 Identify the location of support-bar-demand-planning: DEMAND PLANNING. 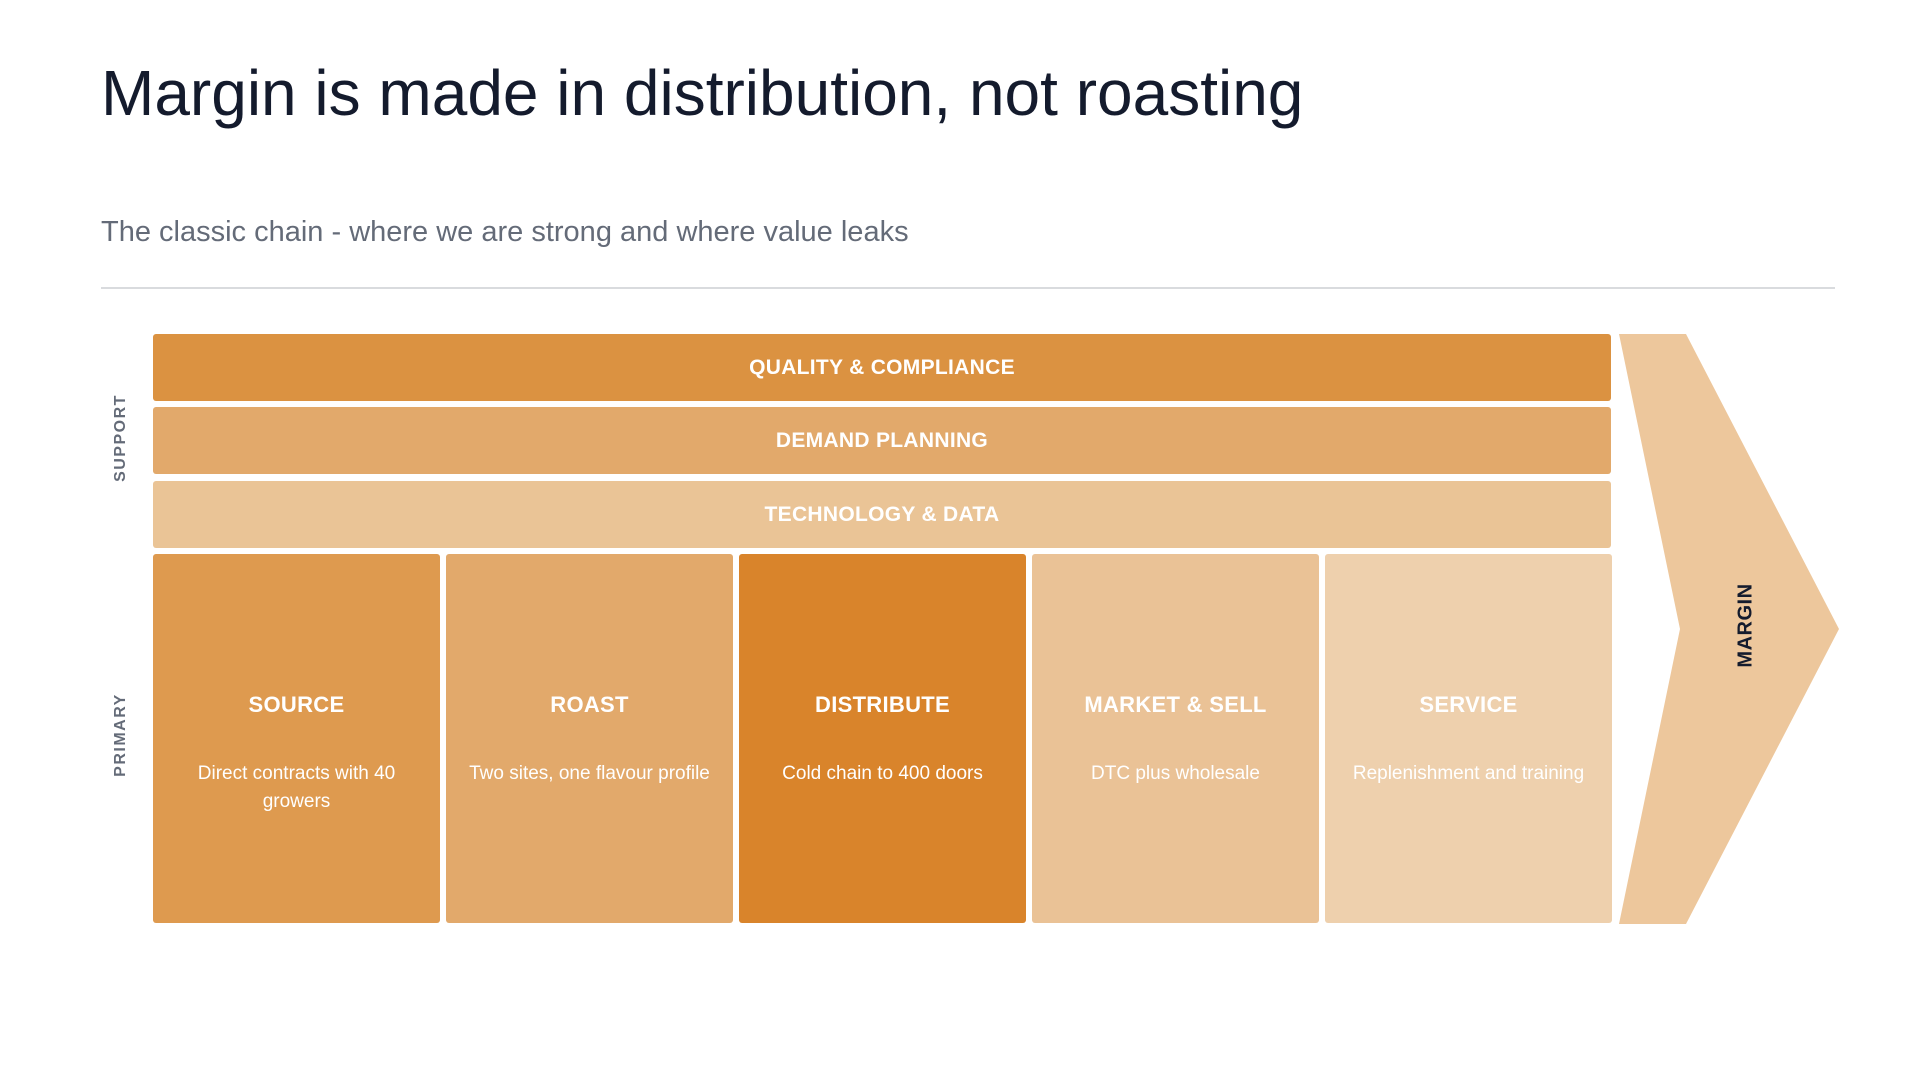
(882, 440).